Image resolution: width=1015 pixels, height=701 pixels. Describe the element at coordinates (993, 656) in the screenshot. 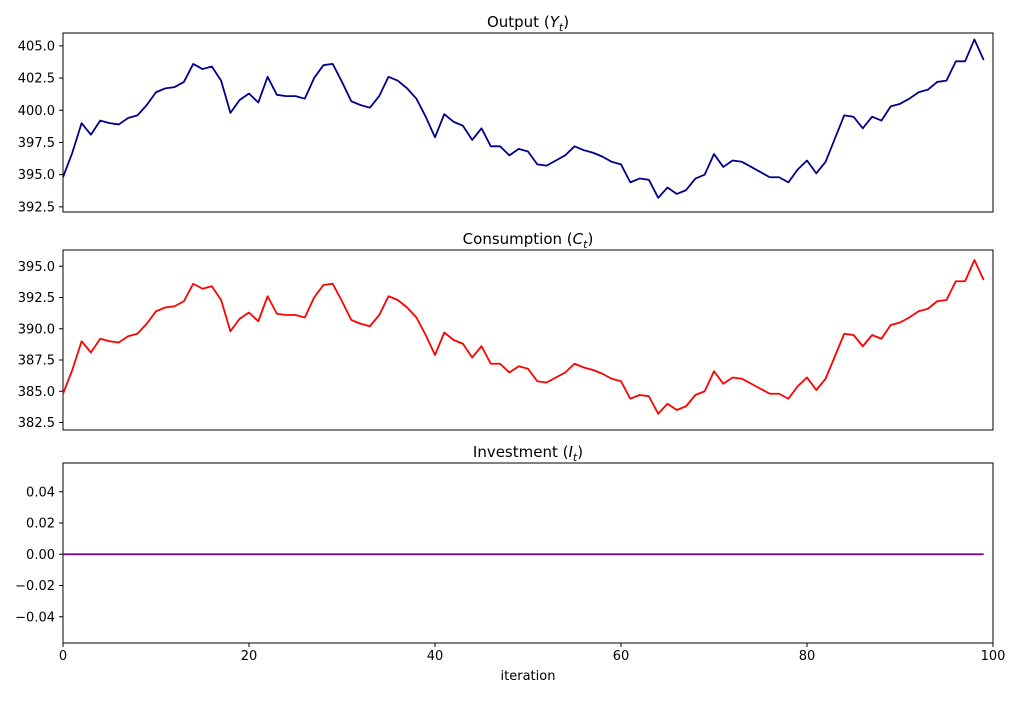

I see `x-tick-label: 100` at that location.